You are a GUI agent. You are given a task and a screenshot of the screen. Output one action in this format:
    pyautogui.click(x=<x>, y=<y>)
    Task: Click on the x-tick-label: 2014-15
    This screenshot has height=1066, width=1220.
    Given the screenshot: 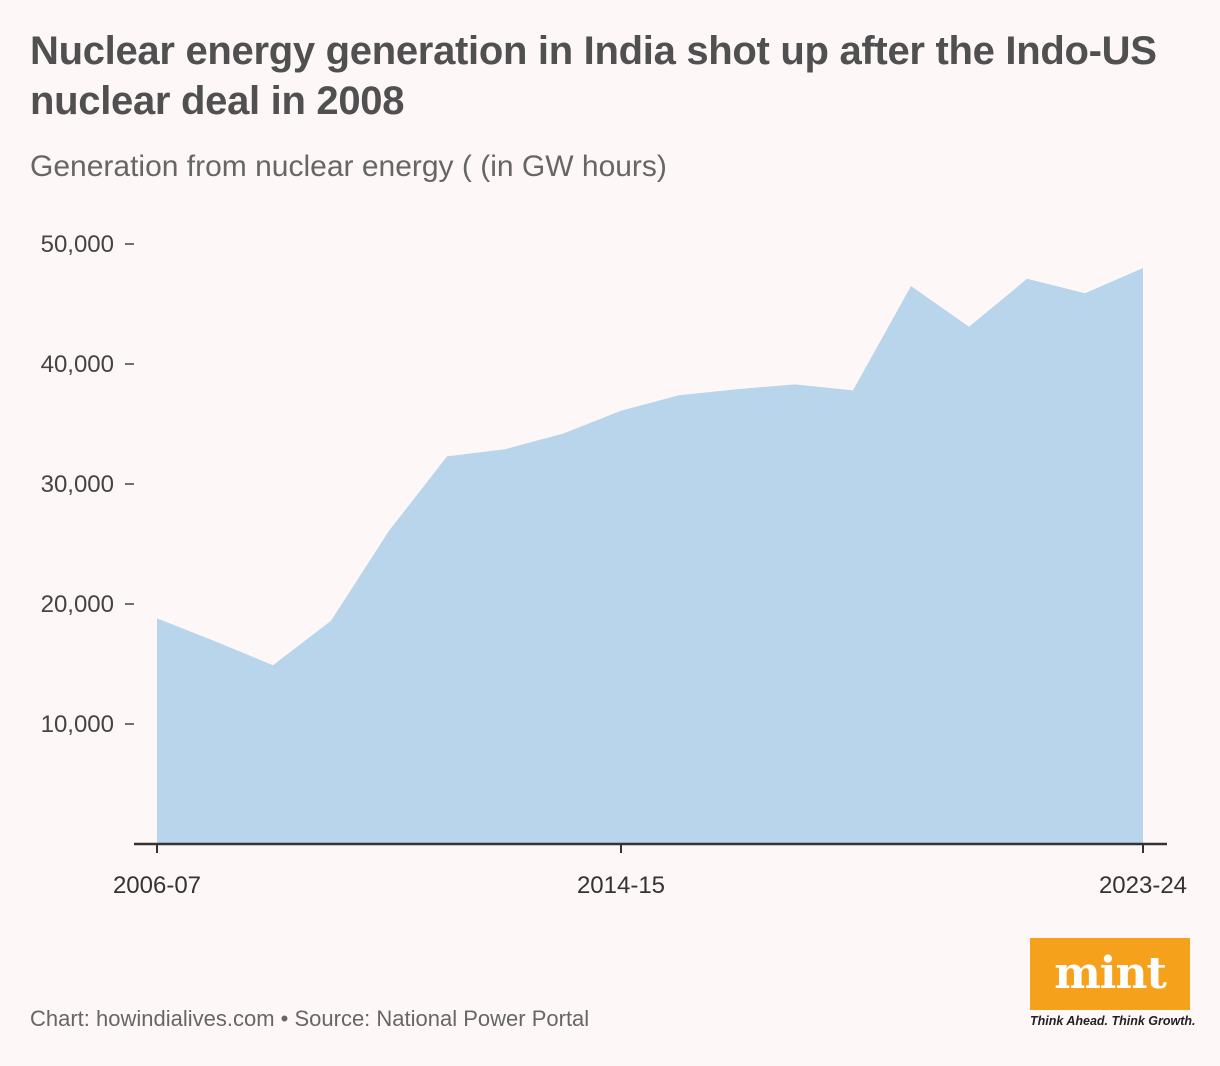 What is the action you would take?
    pyautogui.click(x=621, y=885)
    